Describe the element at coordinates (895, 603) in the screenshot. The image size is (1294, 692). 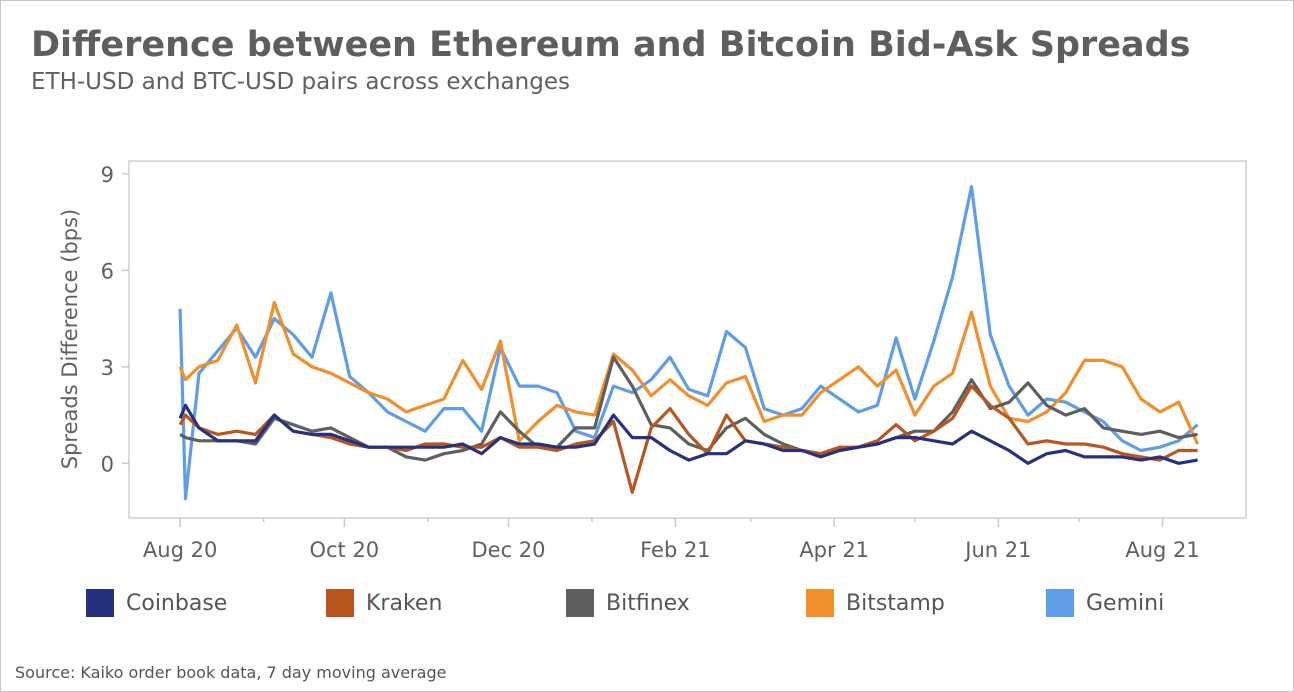
I see `legend-label: Bitstamp` at that location.